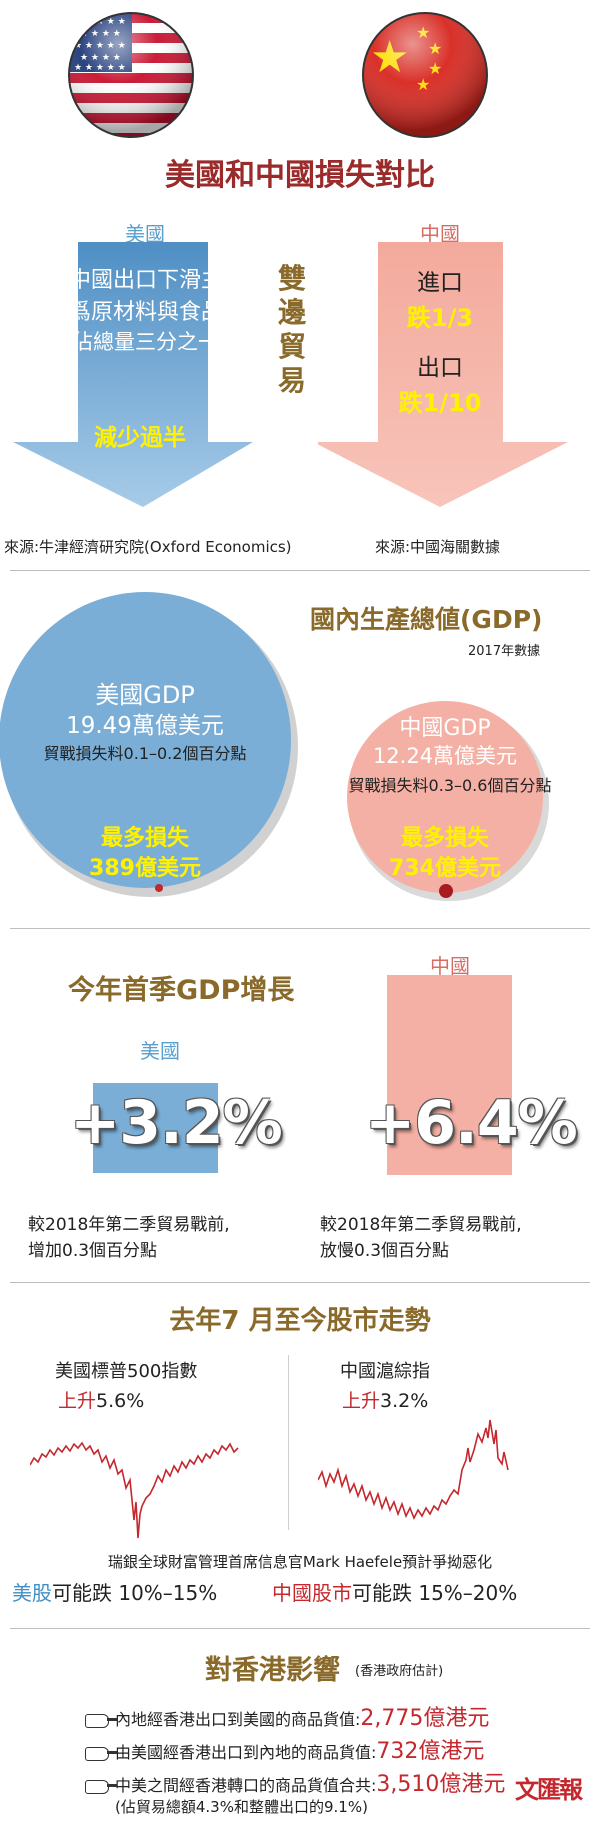  Describe the element at coordinates (445, 728) in the screenshot. I see `cn-gdp-name: 中國GDP` at that location.